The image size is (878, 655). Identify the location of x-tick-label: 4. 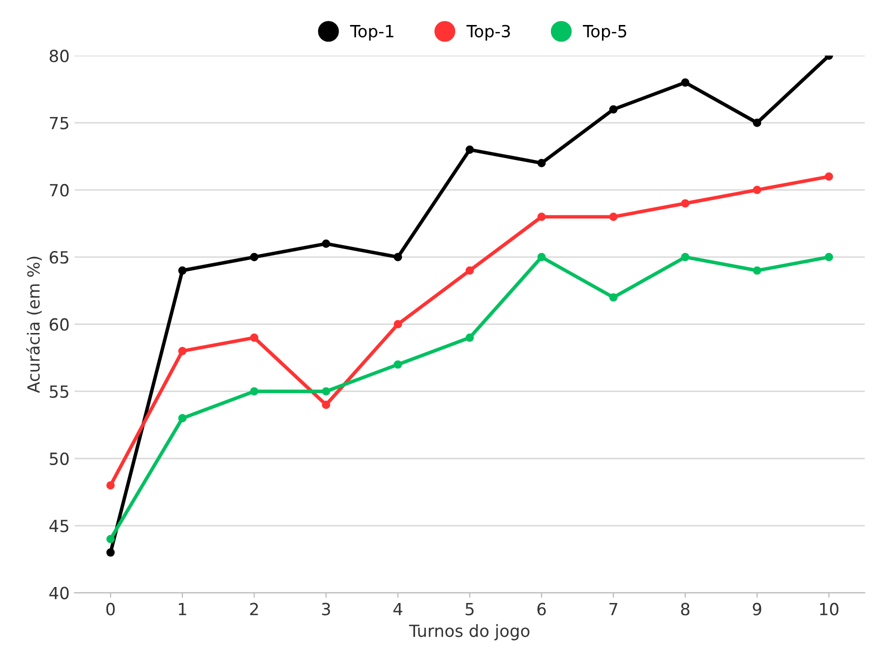
(397, 609).